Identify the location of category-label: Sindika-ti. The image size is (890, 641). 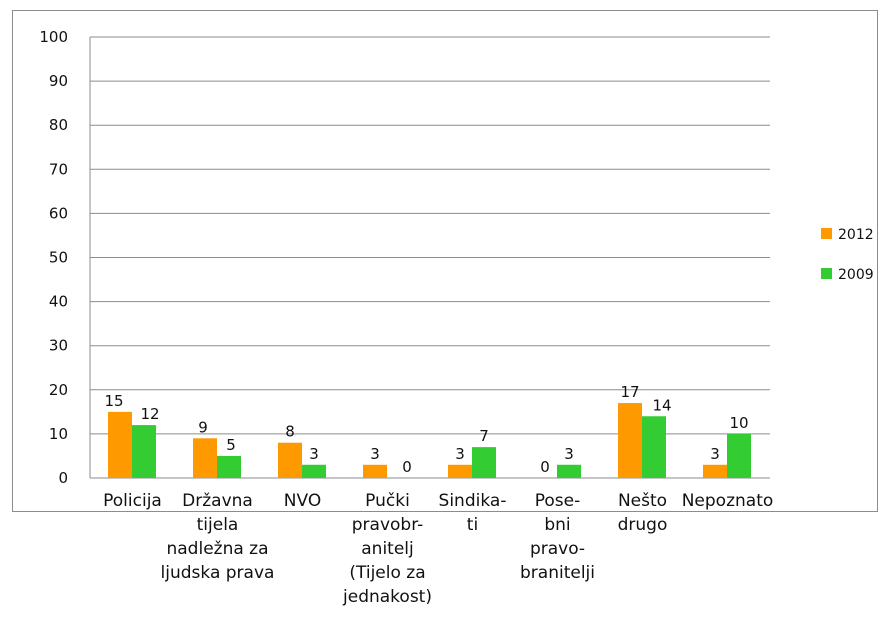
(473, 513).